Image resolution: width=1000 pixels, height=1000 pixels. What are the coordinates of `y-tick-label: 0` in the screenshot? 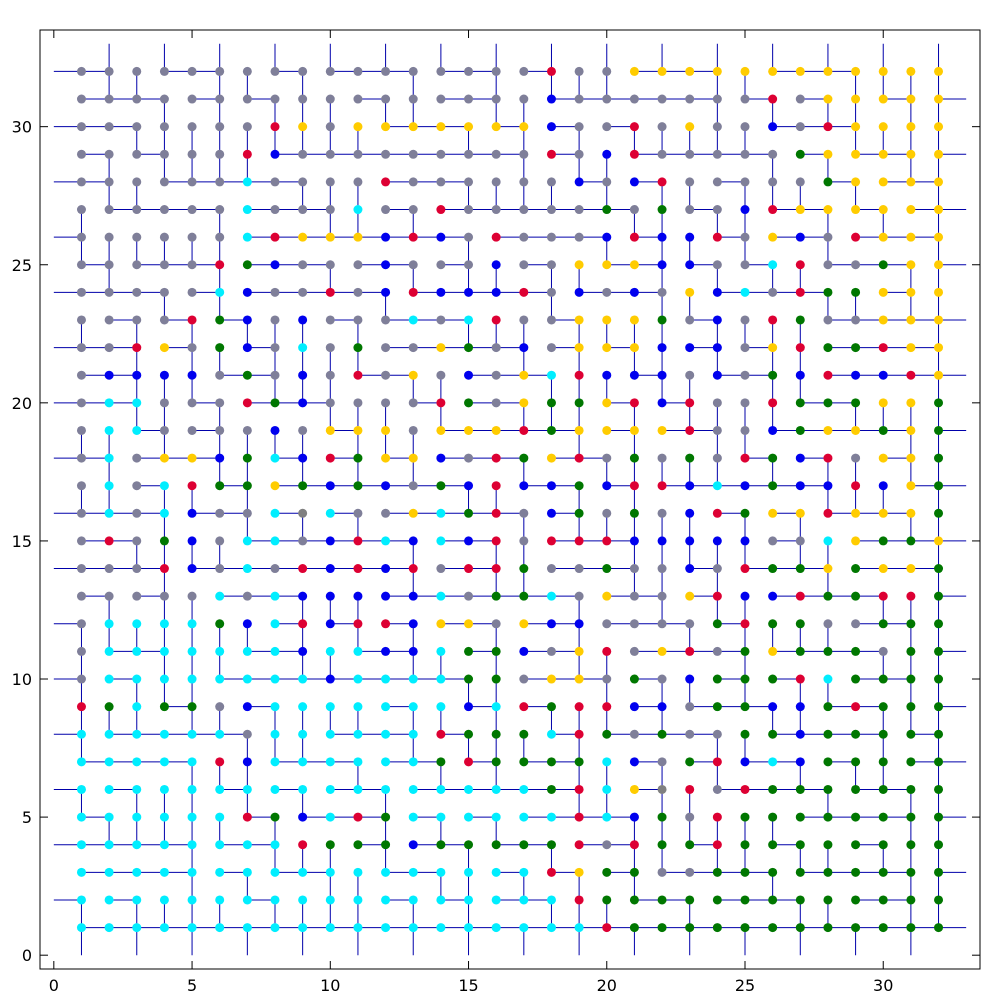 It's located at (27, 955).